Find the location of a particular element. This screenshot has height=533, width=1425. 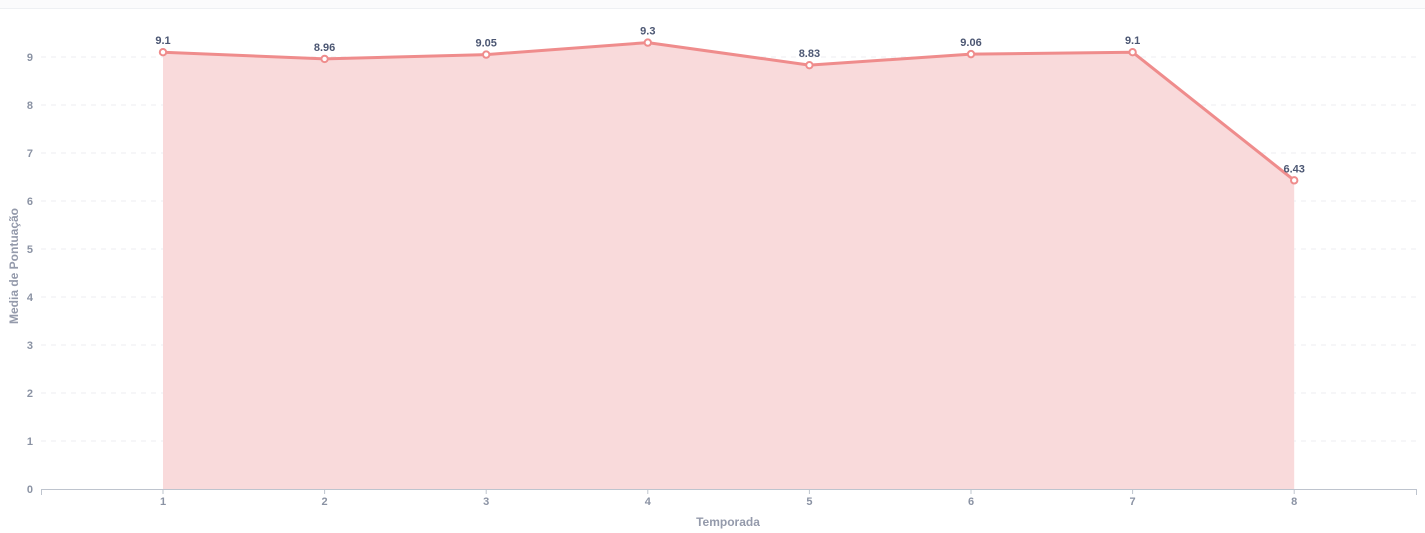

x-tick-label: 1 is located at coordinates (163, 502).